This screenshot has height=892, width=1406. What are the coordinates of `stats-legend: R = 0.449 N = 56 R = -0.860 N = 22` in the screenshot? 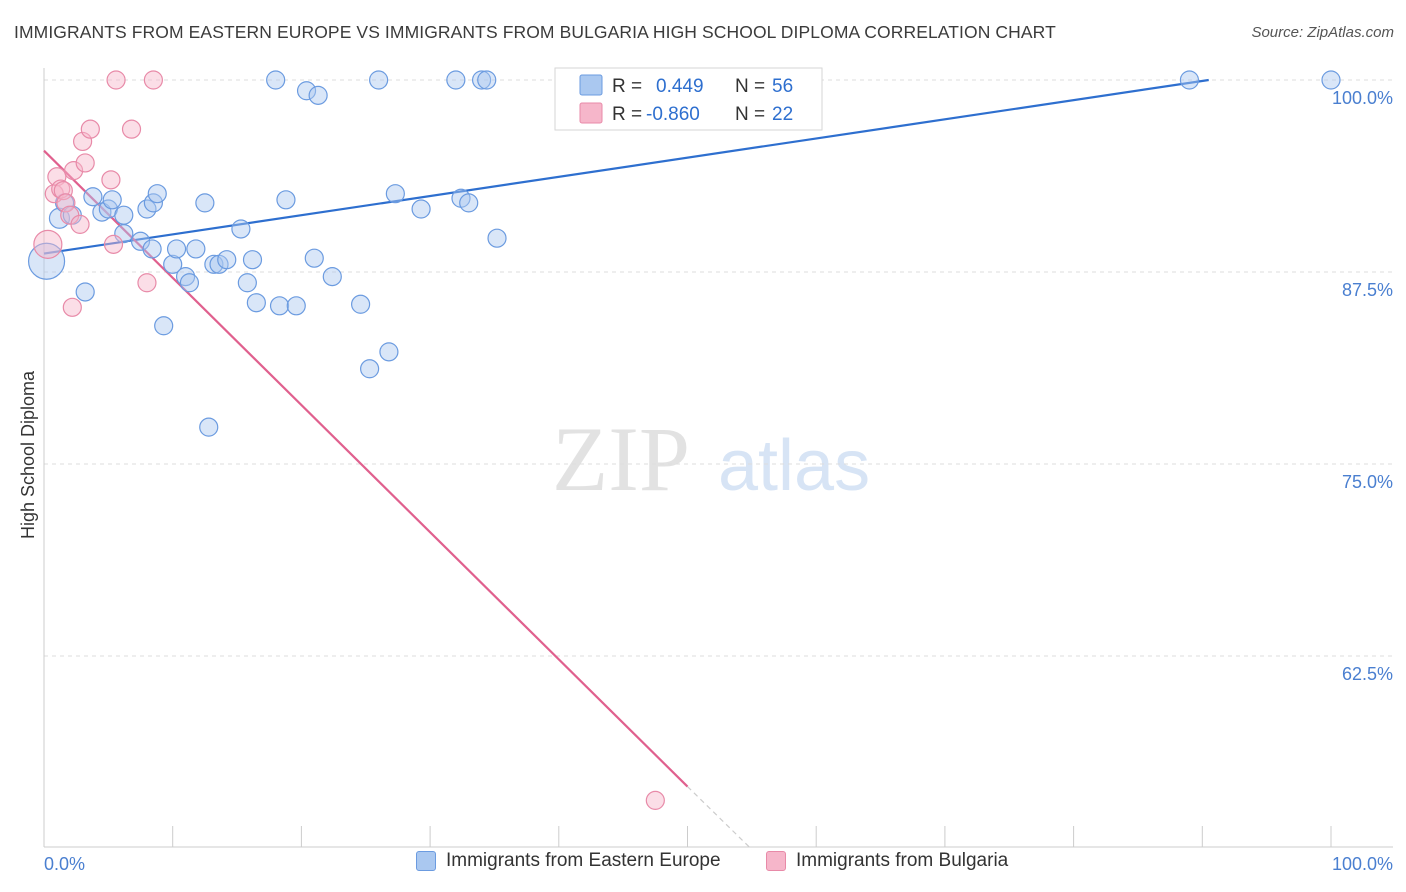 It's located at (688, 99).